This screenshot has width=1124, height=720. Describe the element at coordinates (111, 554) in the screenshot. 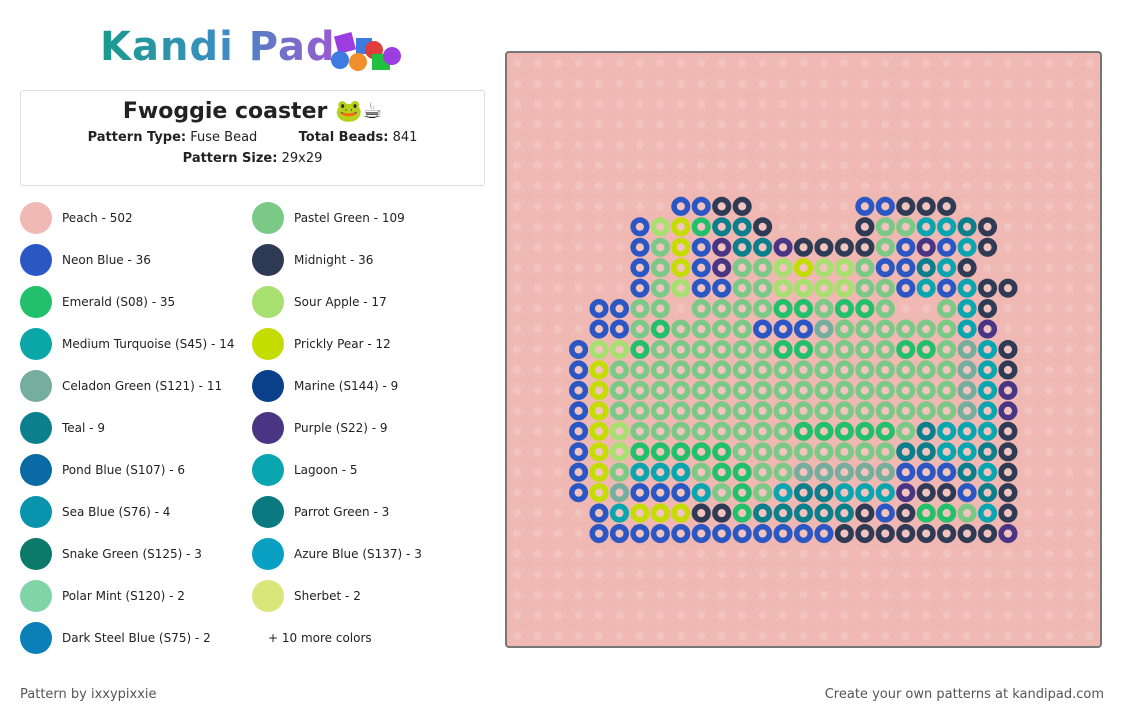

I see `legend-item: Snake Green (S125) - 3` at that location.